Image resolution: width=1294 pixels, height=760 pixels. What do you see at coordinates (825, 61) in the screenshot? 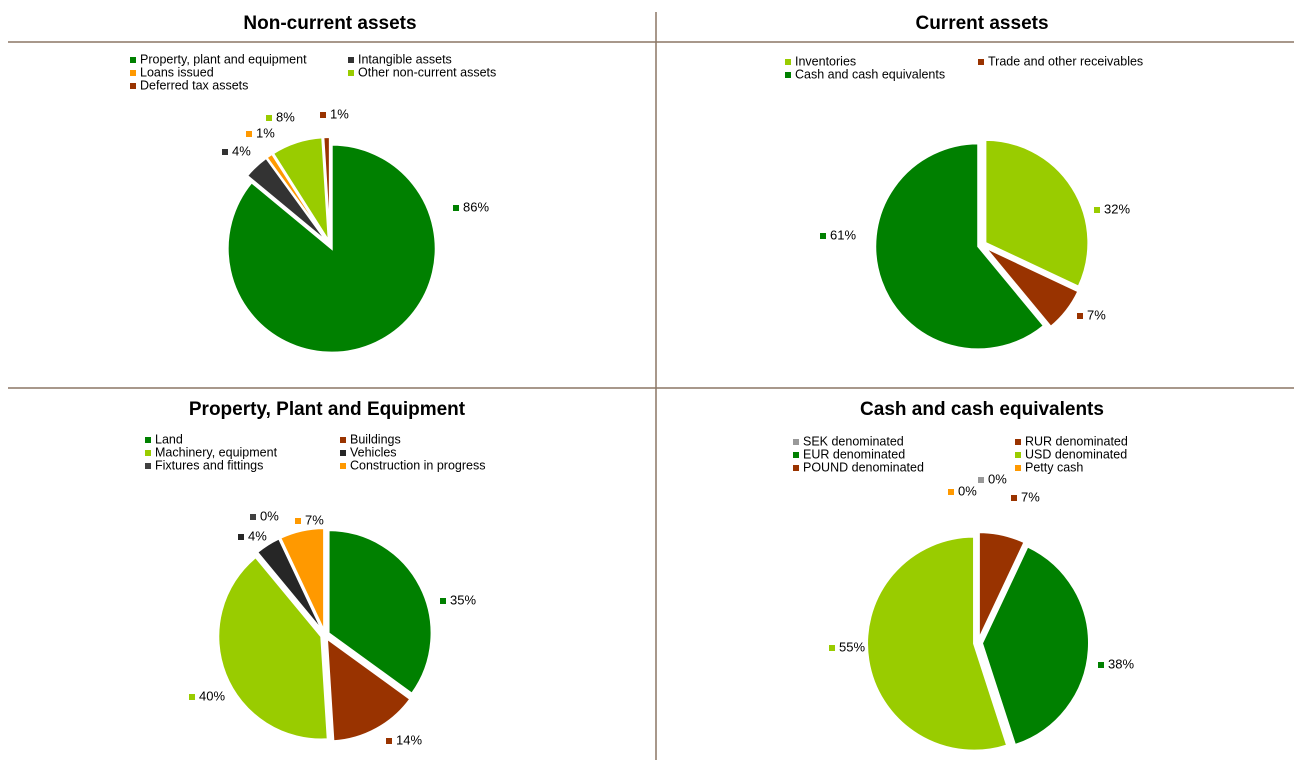
I see `legend-label: Inventories` at bounding box center [825, 61].